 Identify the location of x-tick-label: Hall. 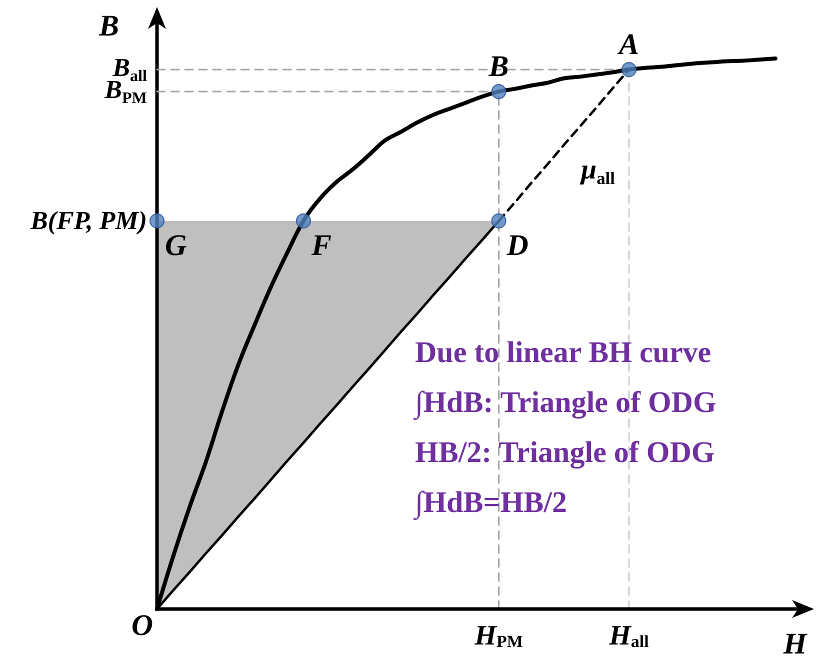
(629, 636).